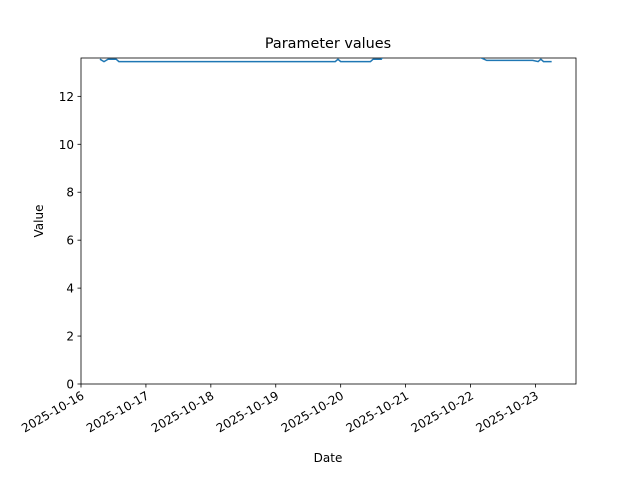  I want to click on x-tick-label: 2025-10-21, so click(377, 411).